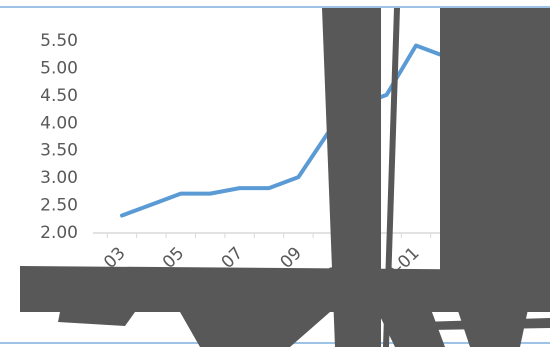 This screenshot has width=550, height=351. What do you see at coordinates (59, 96) in the screenshot?
I see `y-tick-label: 4.50` at bounding box center [59, 96].